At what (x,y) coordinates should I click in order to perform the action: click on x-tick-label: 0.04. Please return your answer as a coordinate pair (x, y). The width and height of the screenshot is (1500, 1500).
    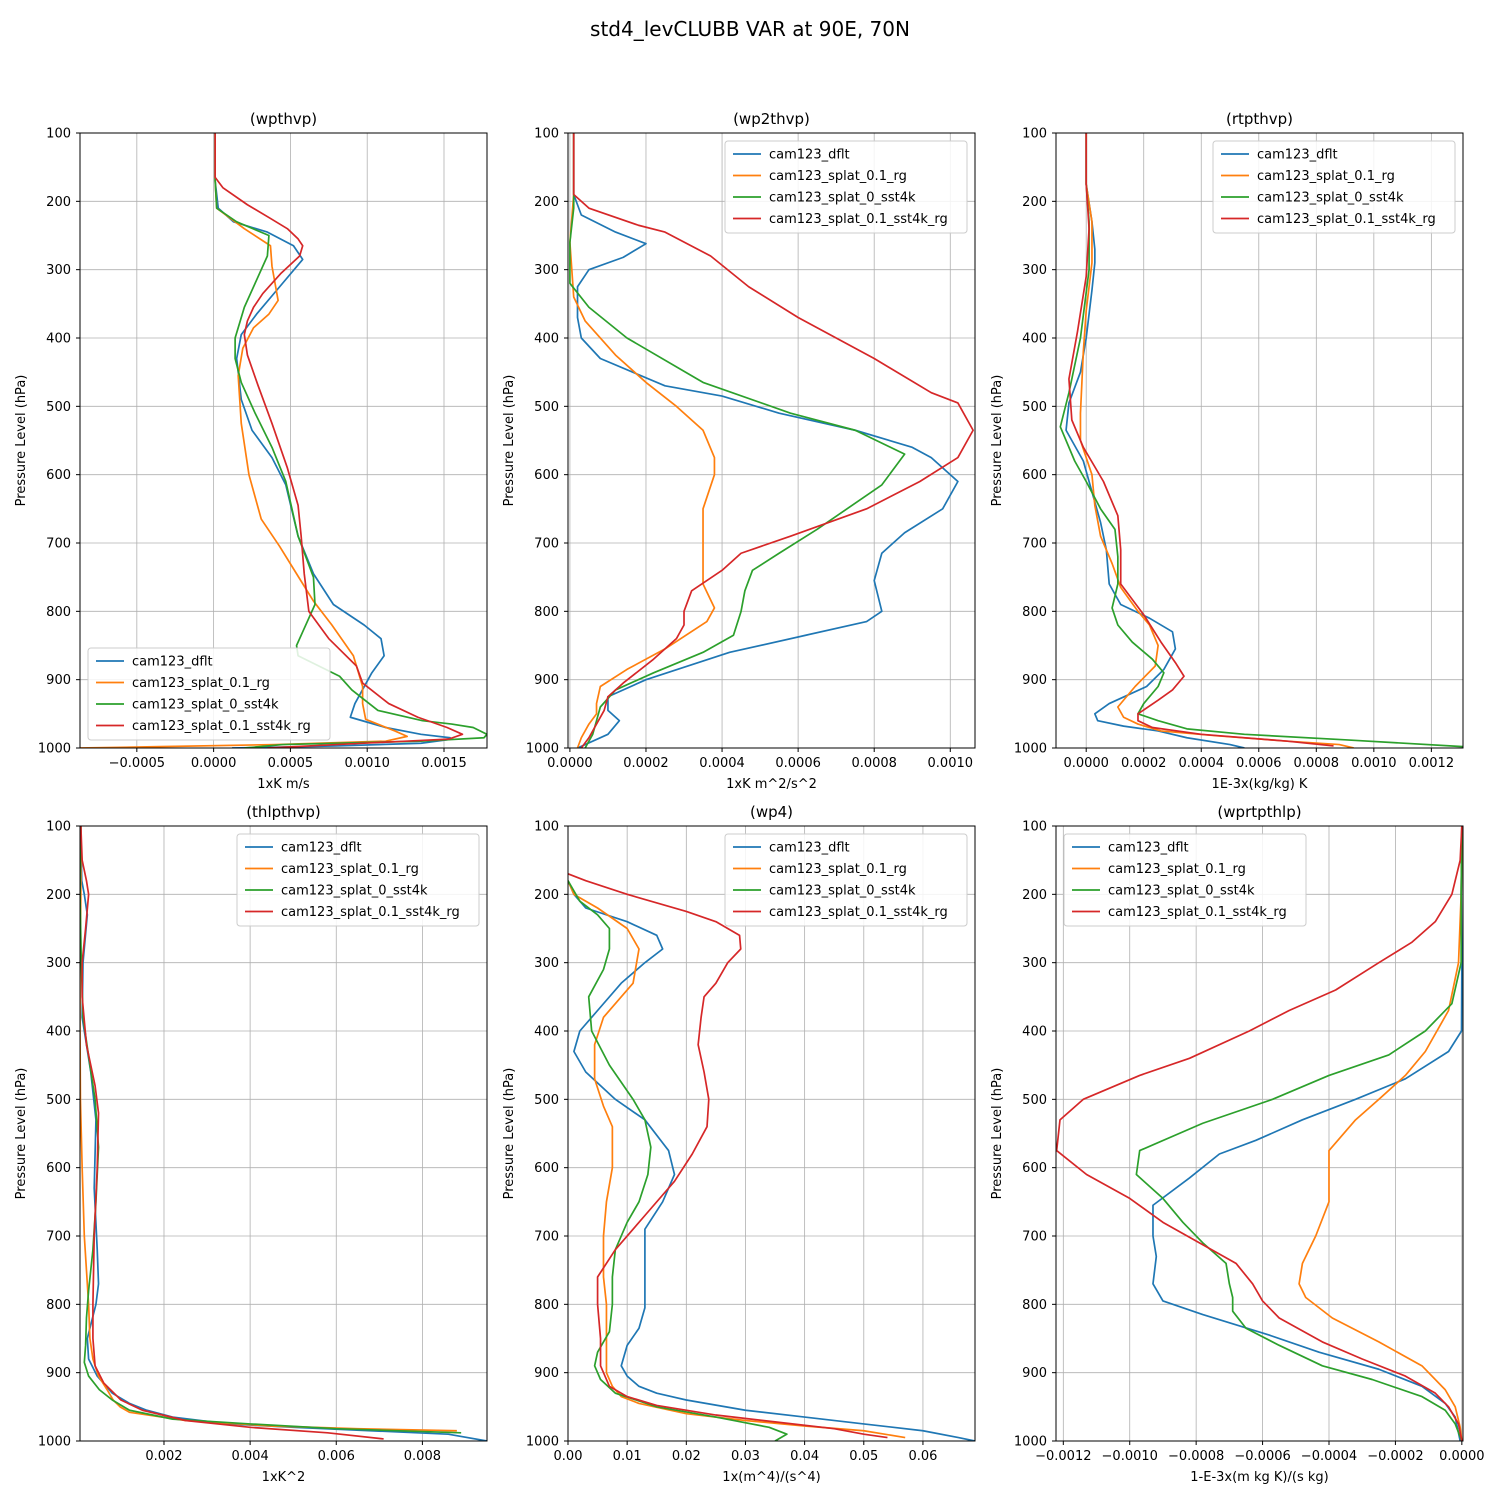
    Looking at the image, I should click on (804, 1456).